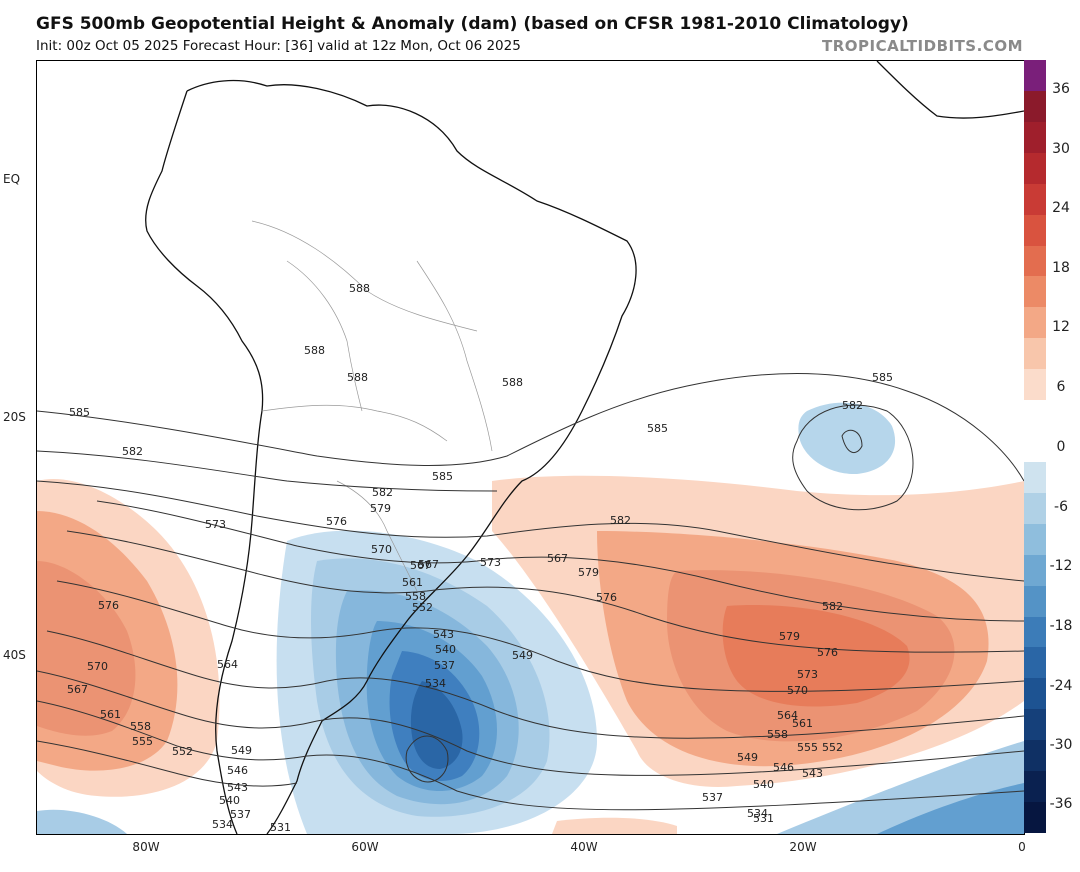 This screenshot has width=1080, height=872. Describe the element at coordinates (1061, 387) in the screenshot. I see `colorbar-tick-label: 6` at that location.